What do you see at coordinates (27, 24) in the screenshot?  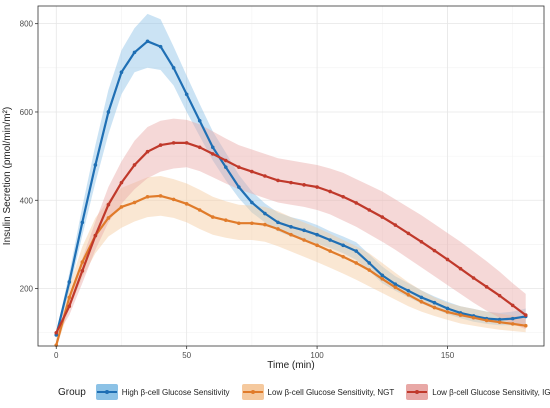 I see `y-tick-label: 800` at bounding box center [27, 24].